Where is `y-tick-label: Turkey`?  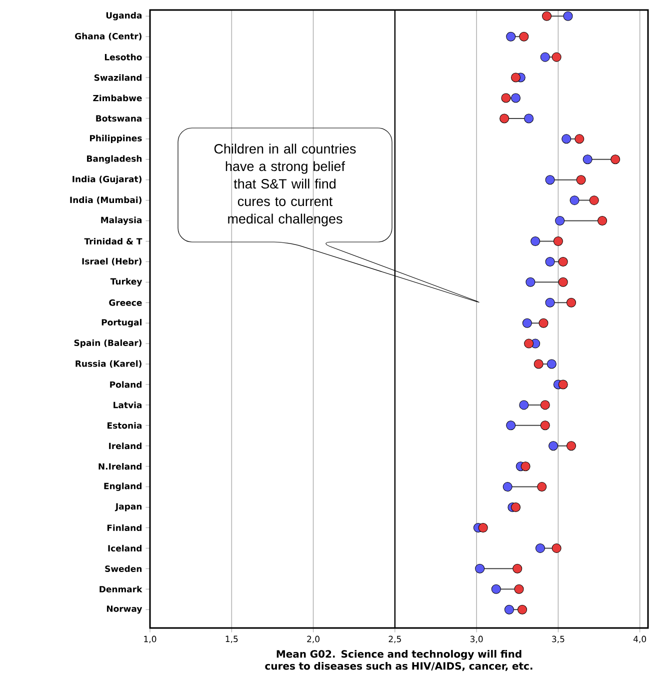
y-tick-label: Turkey is located at coordinates (126, 282).